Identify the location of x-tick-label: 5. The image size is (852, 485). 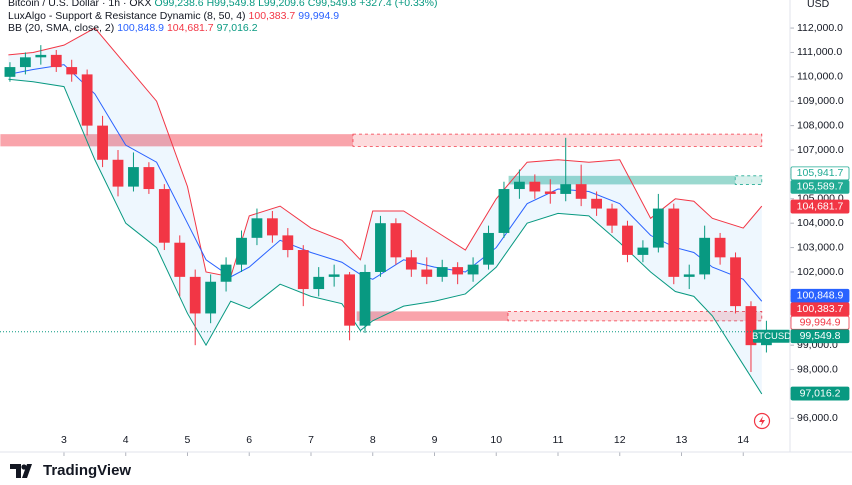
(188, 440).